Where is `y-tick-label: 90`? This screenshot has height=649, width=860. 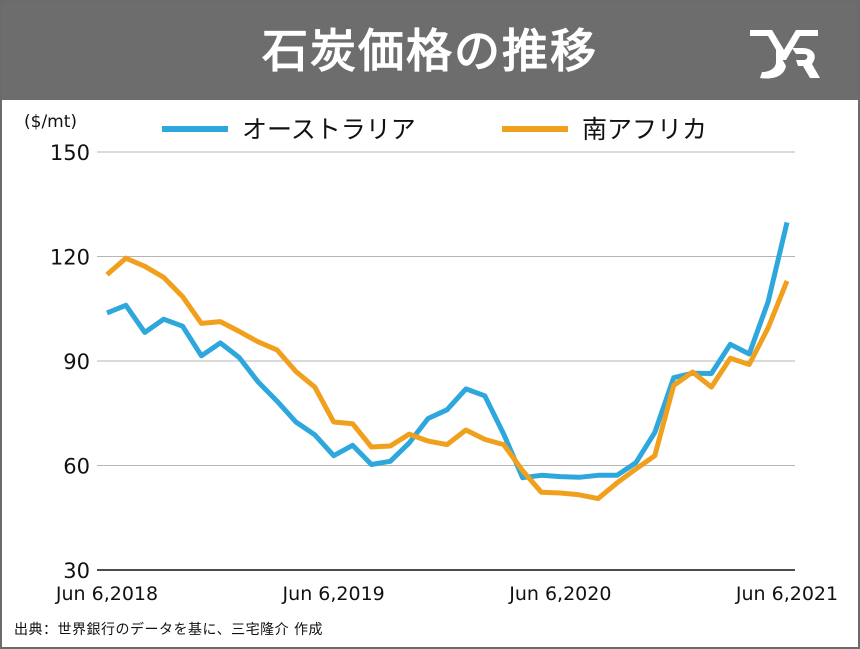
y-tick-label: 90 is located at coordinates (76, 362).